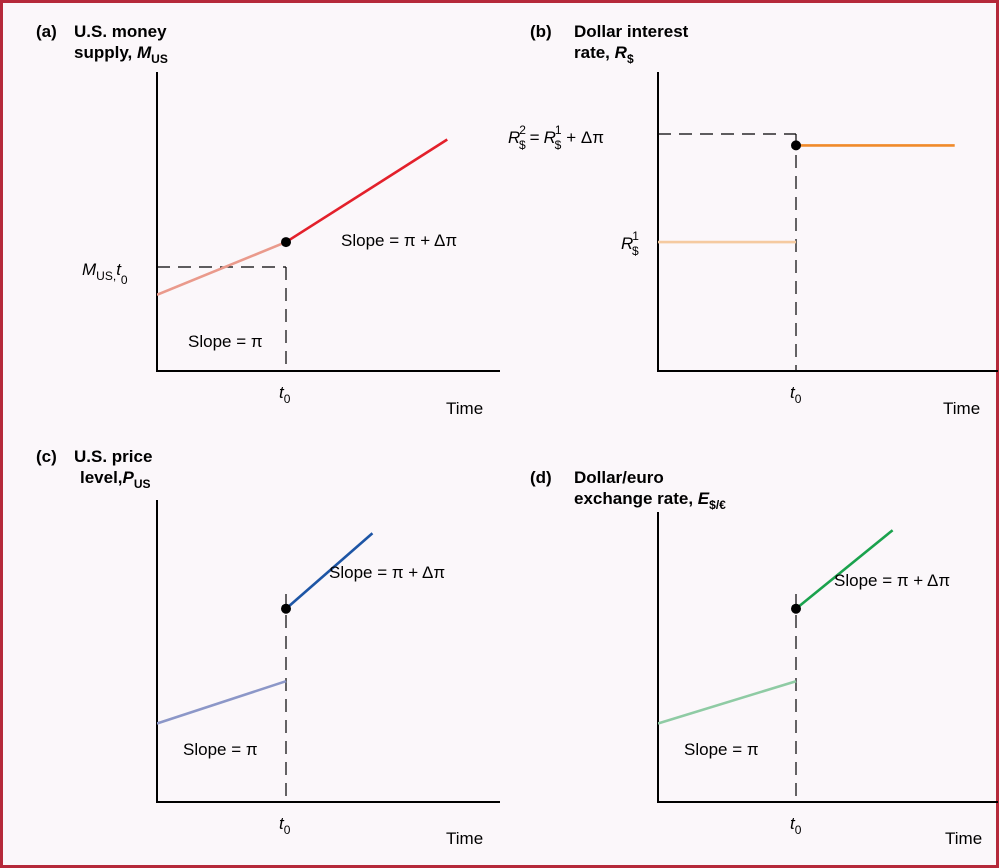 The height and width of the screenshot is (868, 999). What do you see at coordinates (717, 505) in the screenshot?
I see `panel-d-title-sub: $/€` at bounding box center [717, 505].